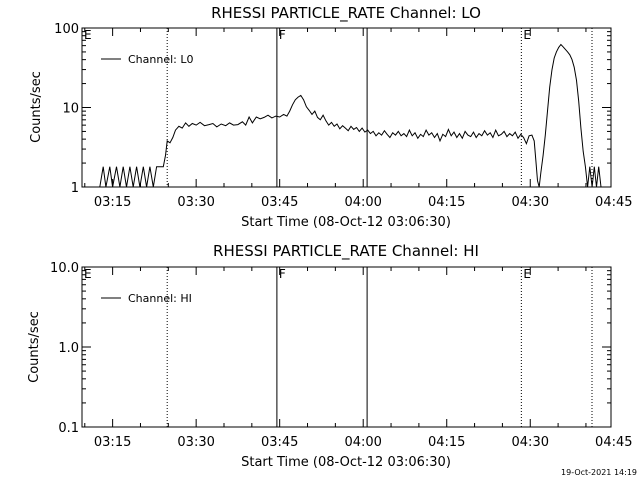 The height and width of the screenshot is (484, 640). I want to click on y-tick-label: 10.0, so click(64, 268).